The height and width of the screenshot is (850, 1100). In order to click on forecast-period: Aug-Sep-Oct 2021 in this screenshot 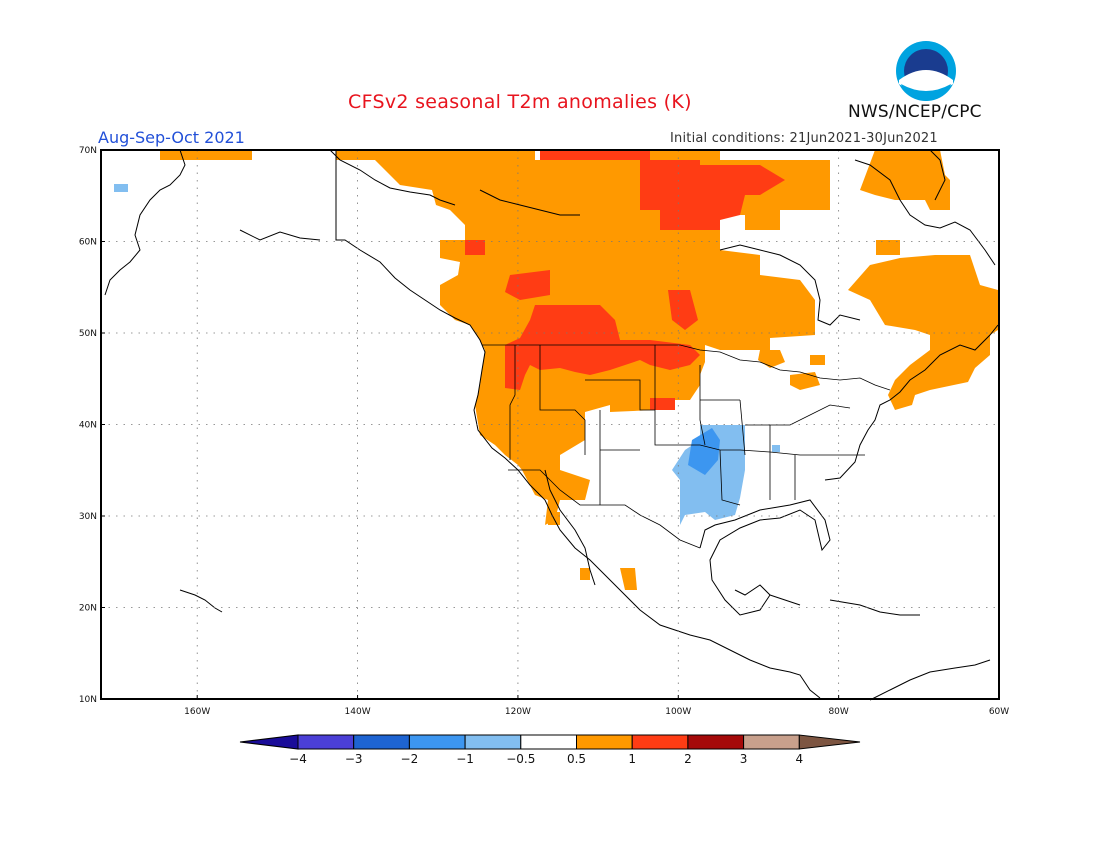, I will do `click(171, 137)`.